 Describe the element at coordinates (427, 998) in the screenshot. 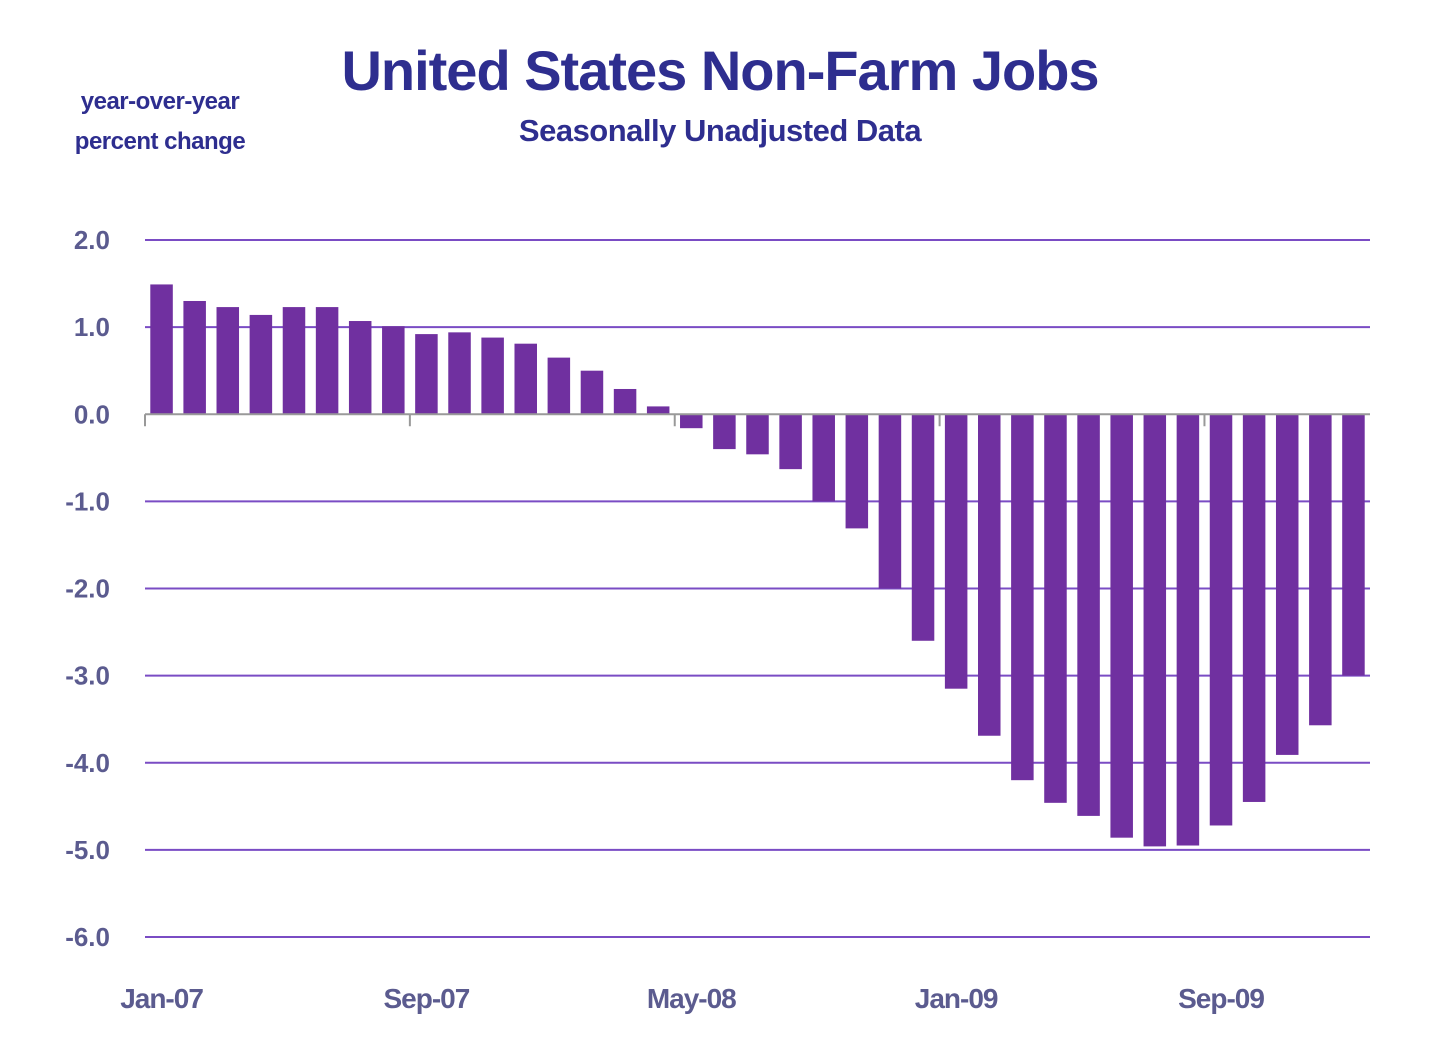

I see `x-tick-label: Sep-07` at that location.